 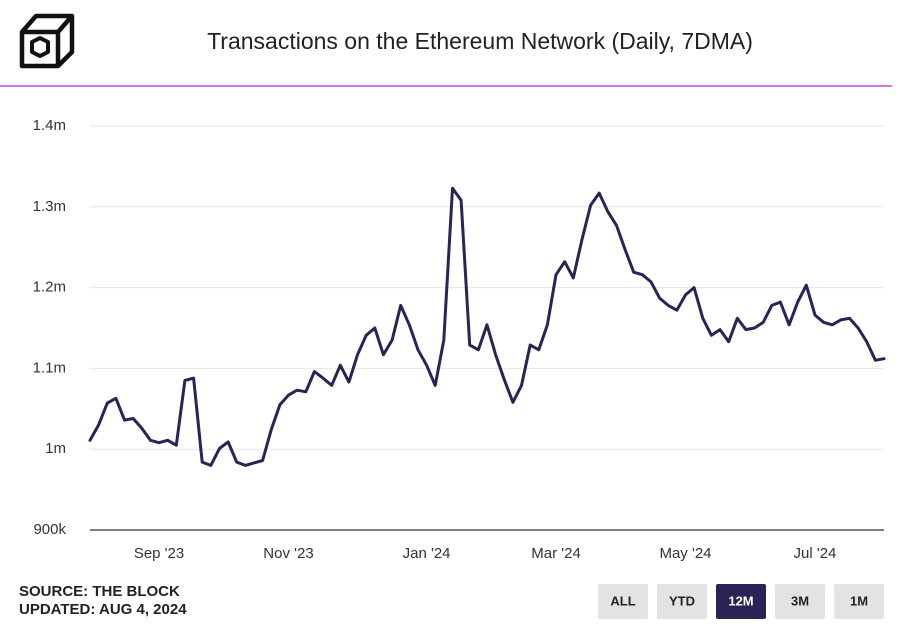 I want to click on range-button-label: 3M, so click(x=800, y=600).